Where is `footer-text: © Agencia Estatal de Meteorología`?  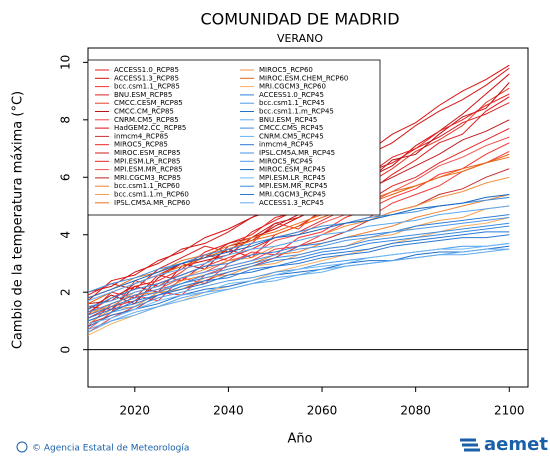 footer-text: © Agencia Estatal de Meteorología is located at coordinates (110, 449).